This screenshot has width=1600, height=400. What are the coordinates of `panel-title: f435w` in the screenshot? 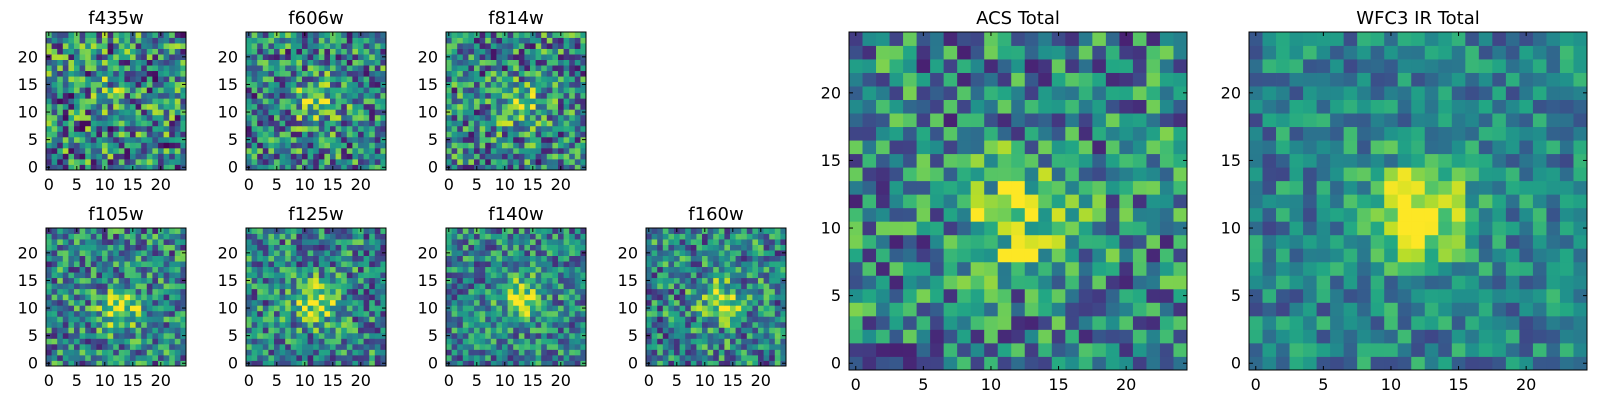 It's located at (115, 18).